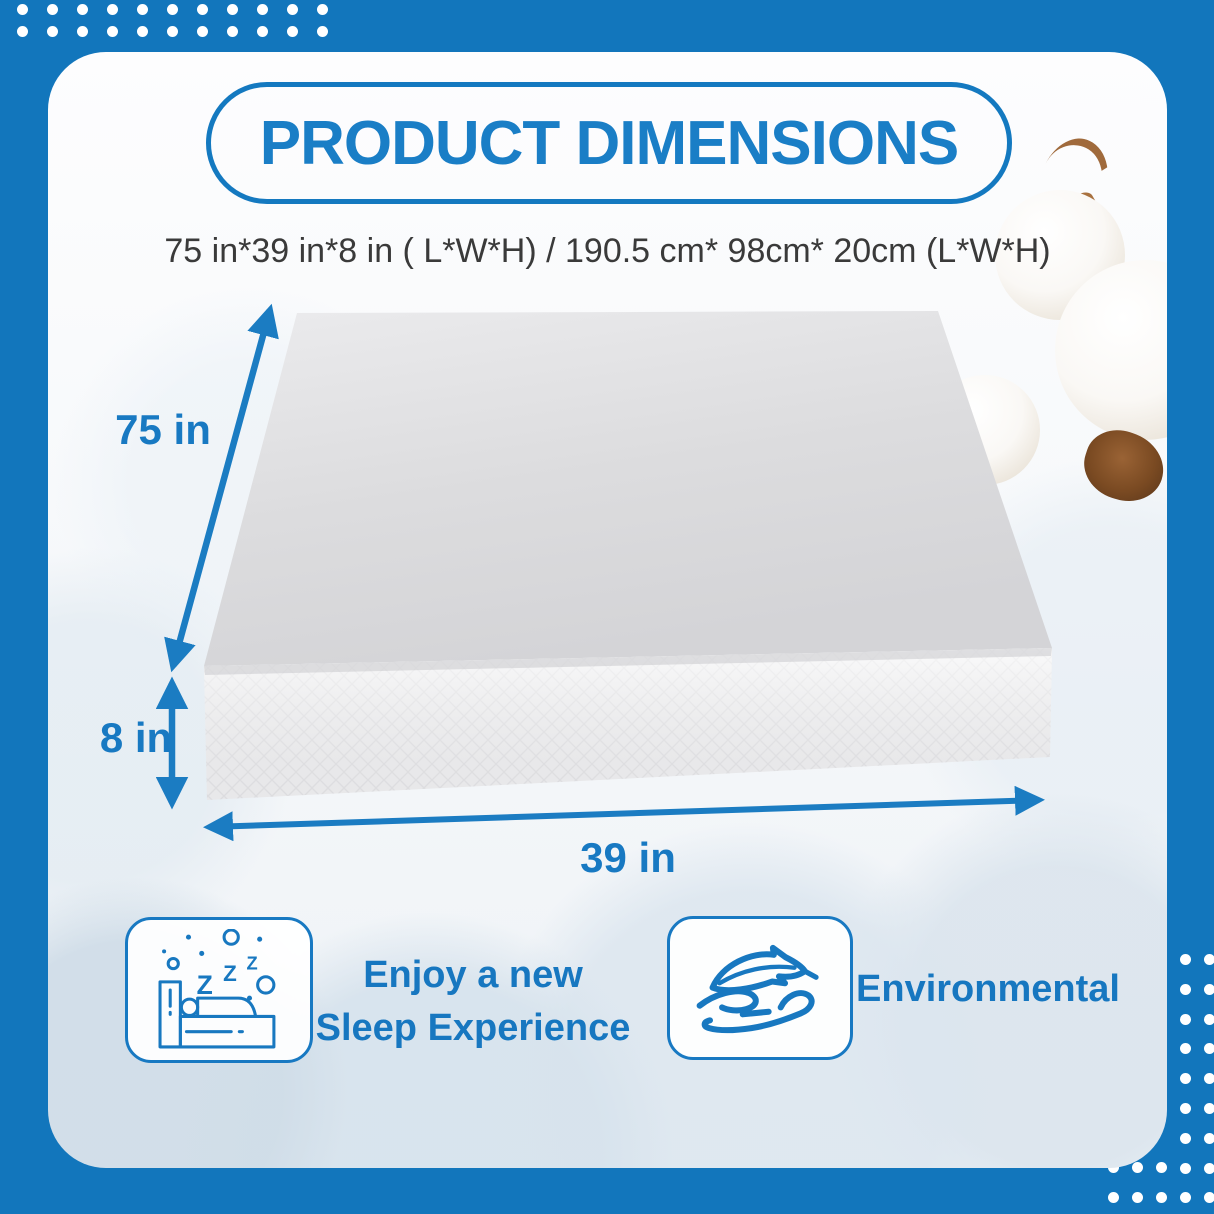 This screenshot has height=1214, width=1214. Describe the element at coordinates (628, 857) in the screenshot. I see `width-label: 39 in` at that location.